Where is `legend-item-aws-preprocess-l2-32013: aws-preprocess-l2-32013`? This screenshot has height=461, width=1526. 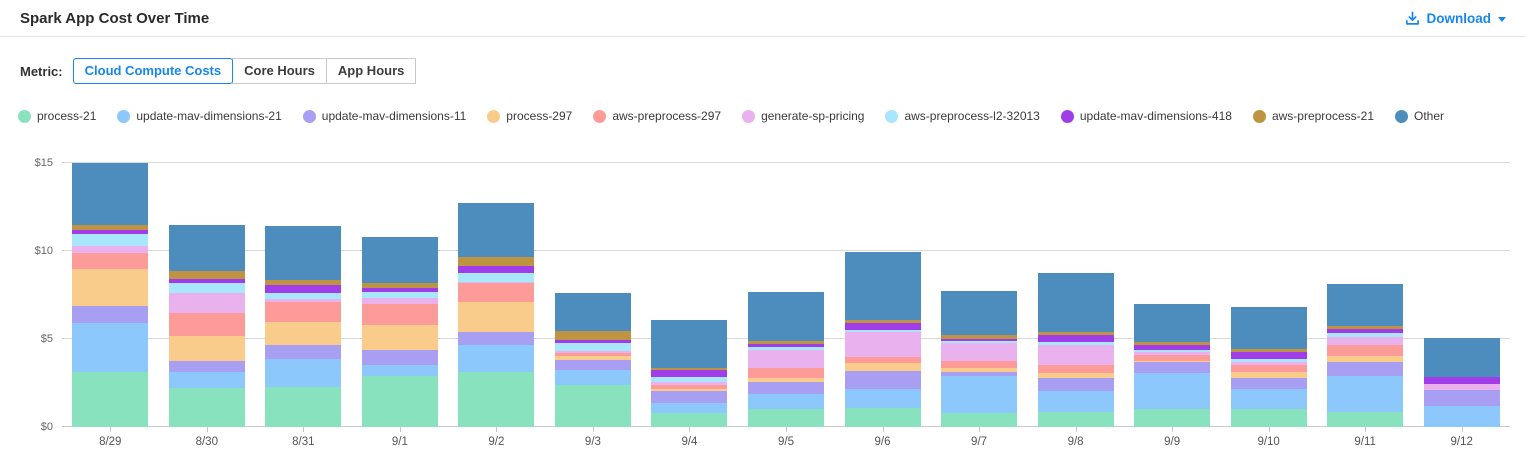
legend-item-aws-preprocess-l2-32013: aws-preprocess-l2-32013 is located at coordinates (962, 116).